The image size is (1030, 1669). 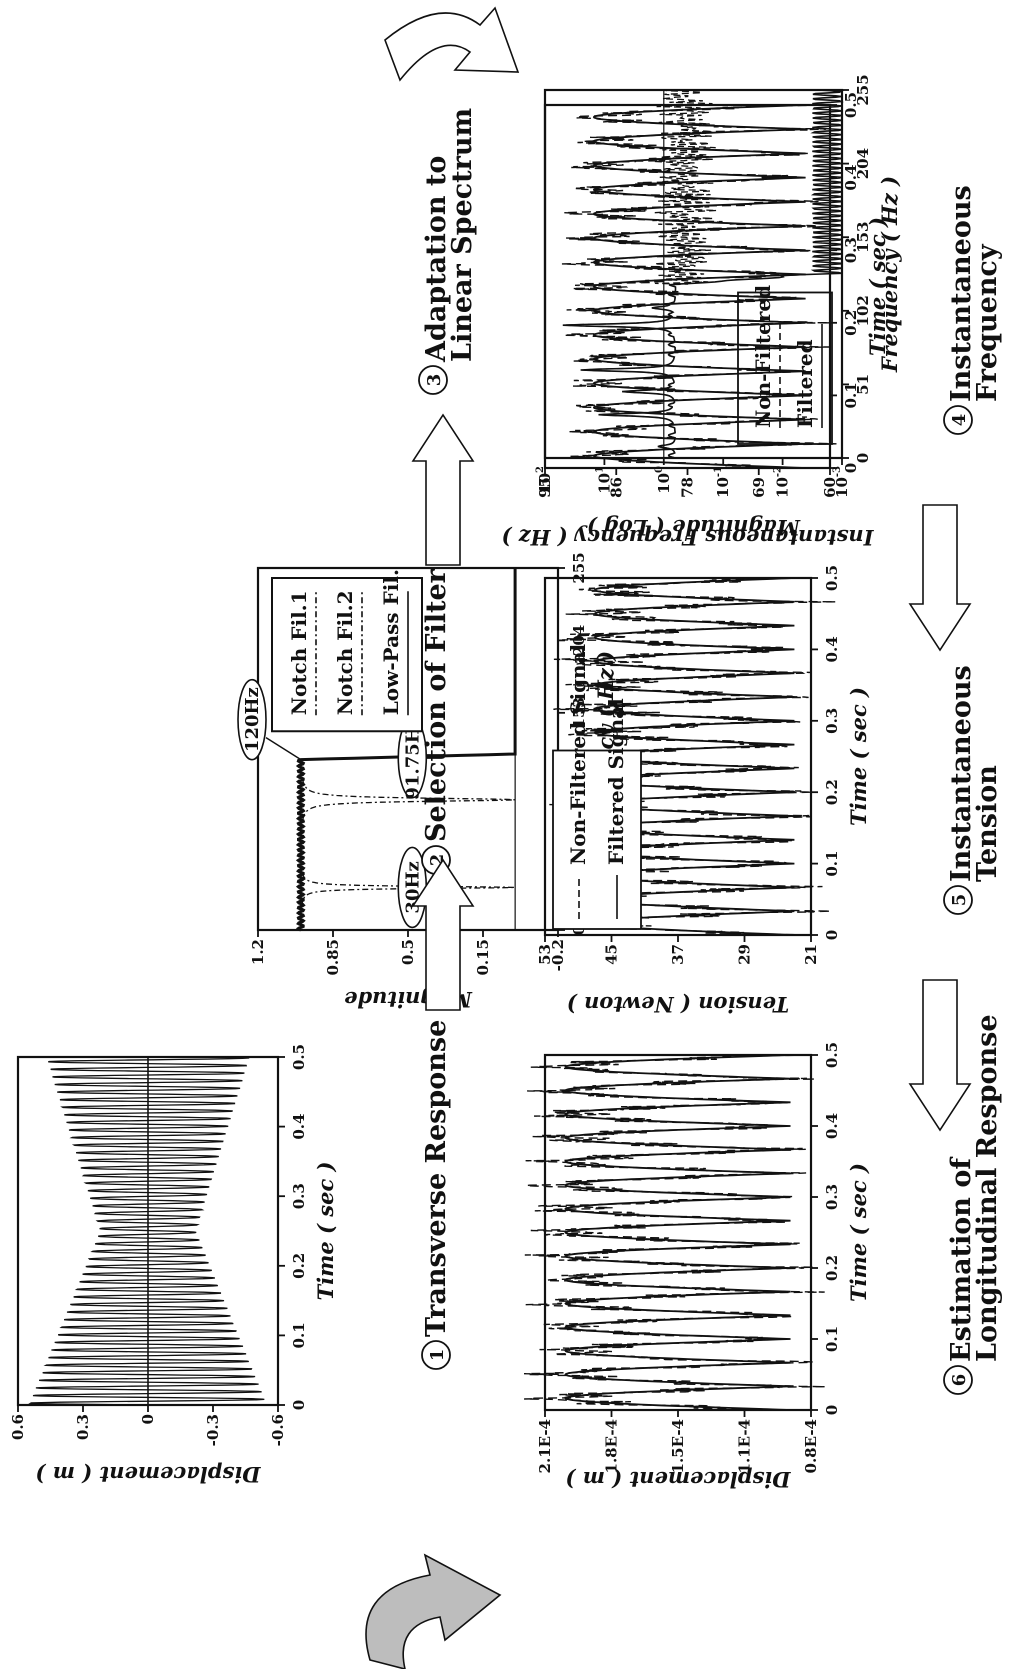 What do you see at coordinates (278, 1430) in the screenshot?
I see `y-tick-label: -0.6` at bounding box center [278, 1430].